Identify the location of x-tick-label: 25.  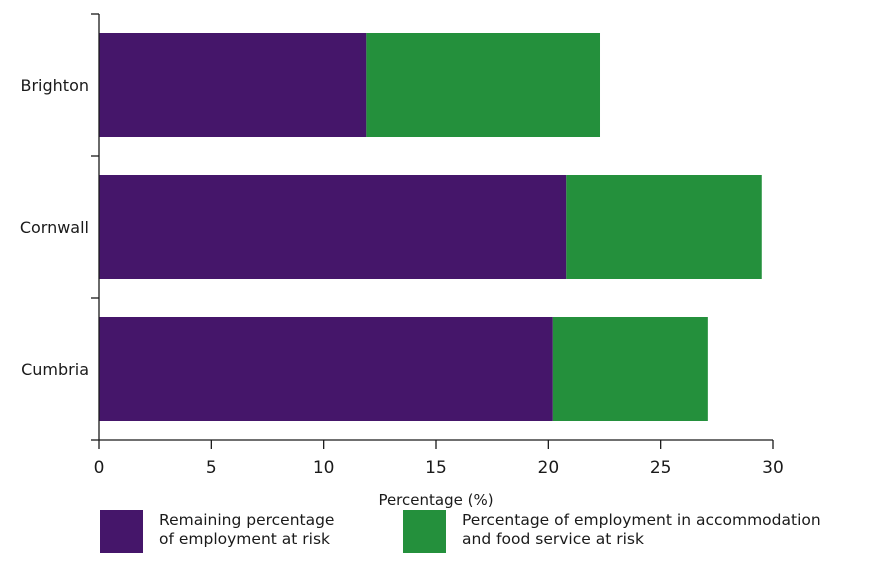
(661, 468).